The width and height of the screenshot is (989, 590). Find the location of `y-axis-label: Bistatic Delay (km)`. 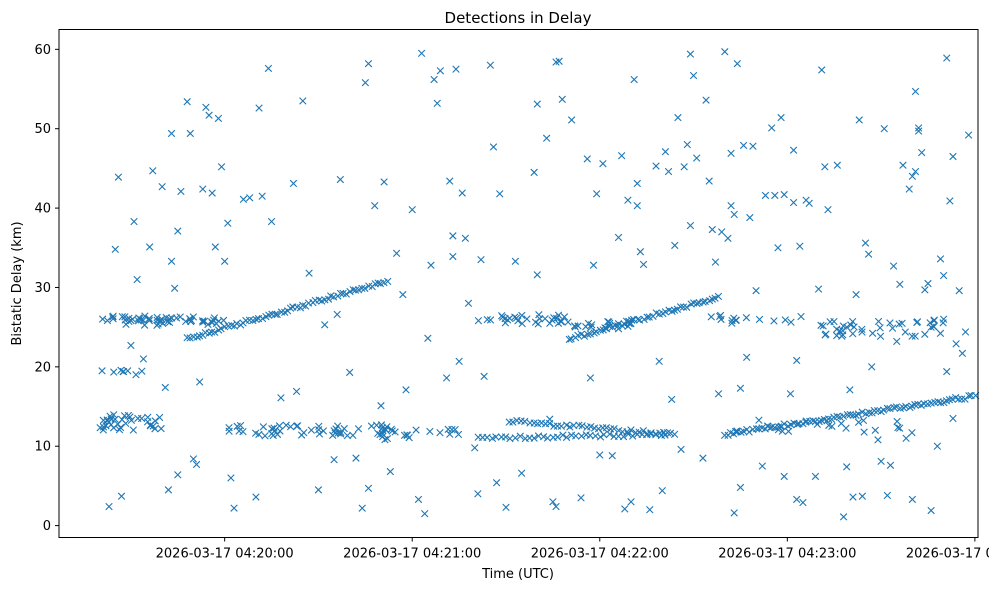

y-axis-label: Bistatic Delay (km) is located at coordinates (17, 283).